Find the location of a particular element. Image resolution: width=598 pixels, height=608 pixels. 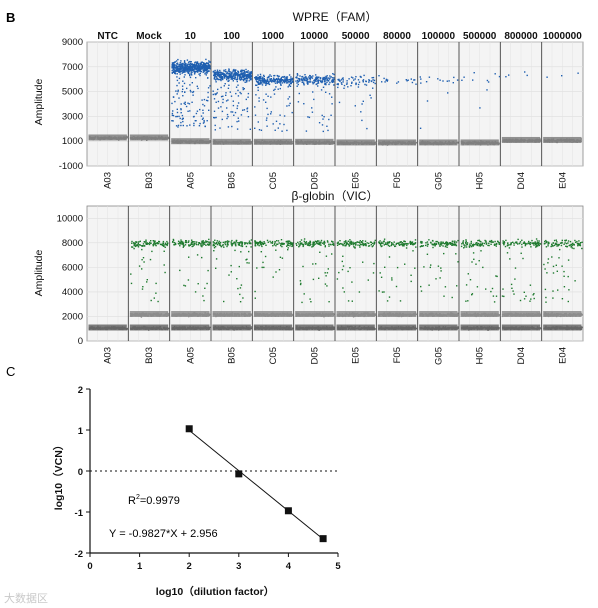

chart-a-column-label: Mock is located at coordinates (149, 36).